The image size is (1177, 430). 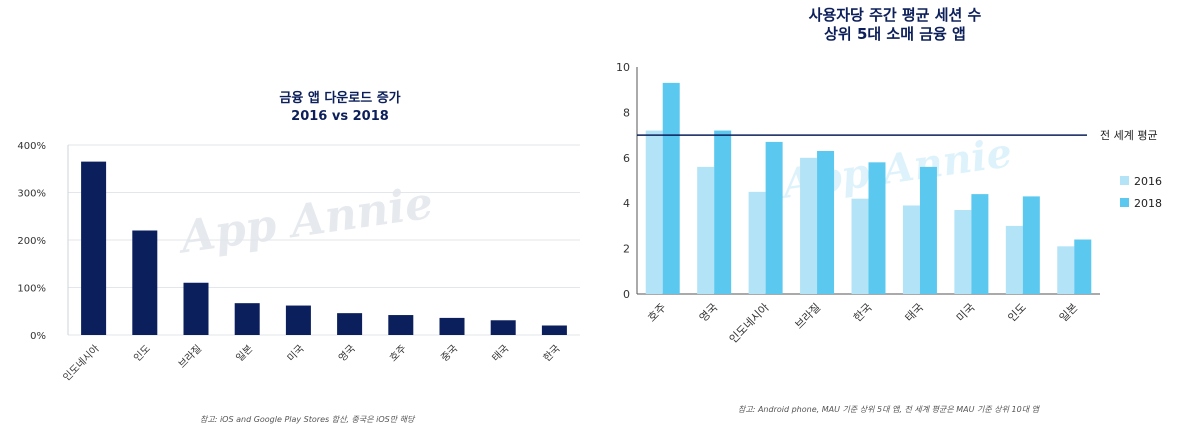 I want to click on y-tick-label: 8, so click(x=626, y=112).